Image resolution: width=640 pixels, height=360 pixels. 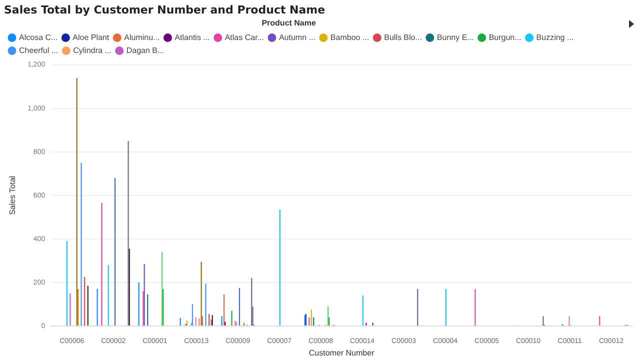 I want to click on legend-label: Aloe Plant, so click(x=91, y=37).